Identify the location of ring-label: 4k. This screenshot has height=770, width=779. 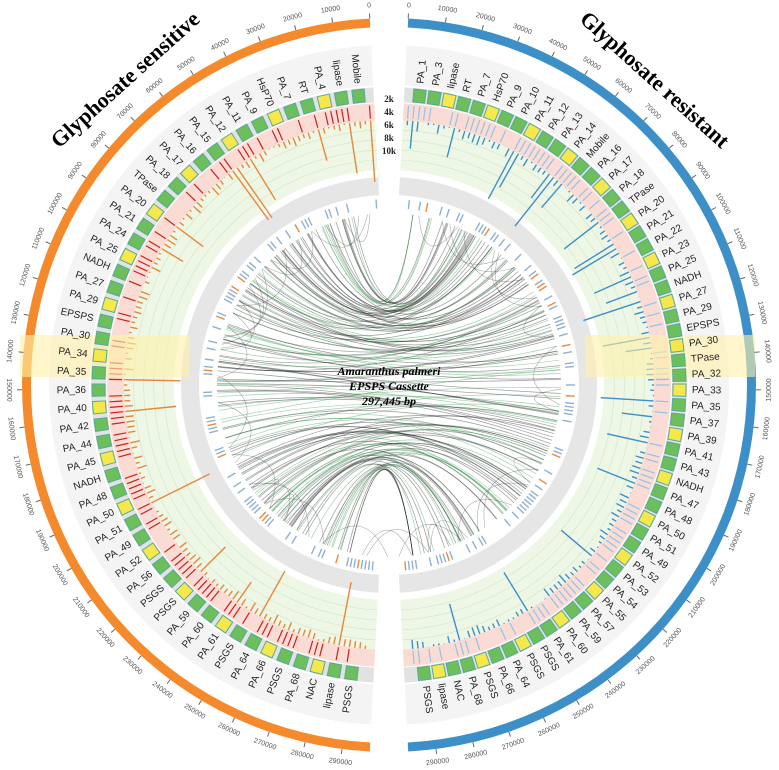
(389, 112).